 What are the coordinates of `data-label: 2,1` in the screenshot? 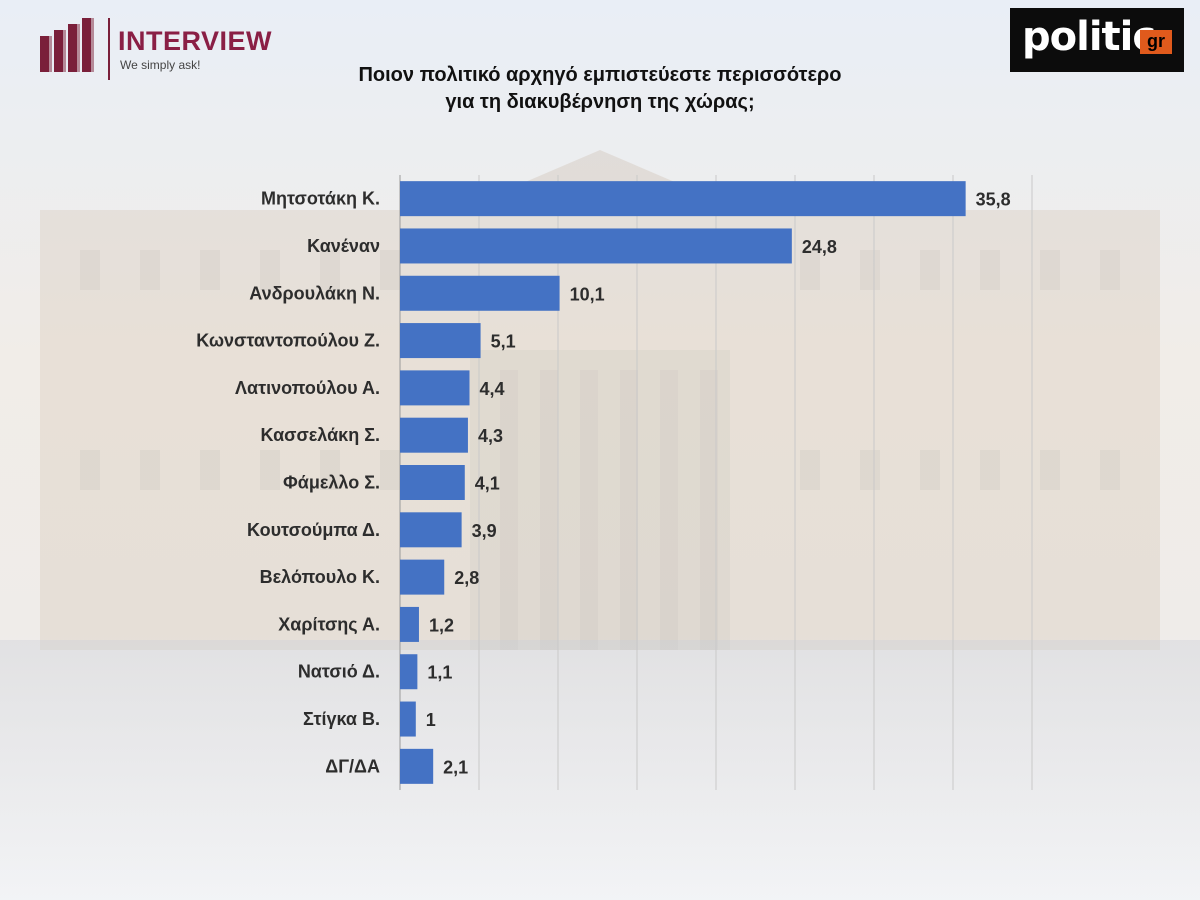 It's located at (455, 767).